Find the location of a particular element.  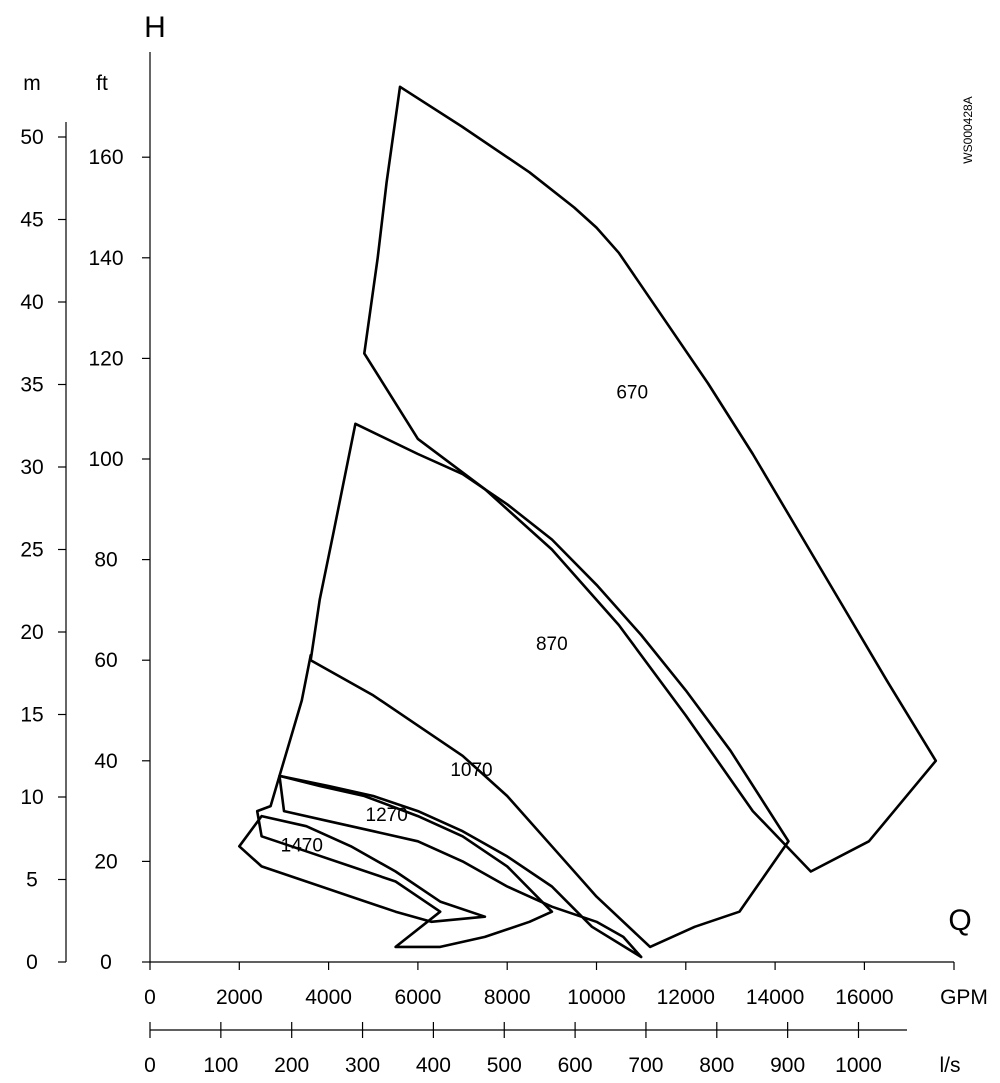

y-metric-tick-label: 15 is located at coordinates (31, 715).